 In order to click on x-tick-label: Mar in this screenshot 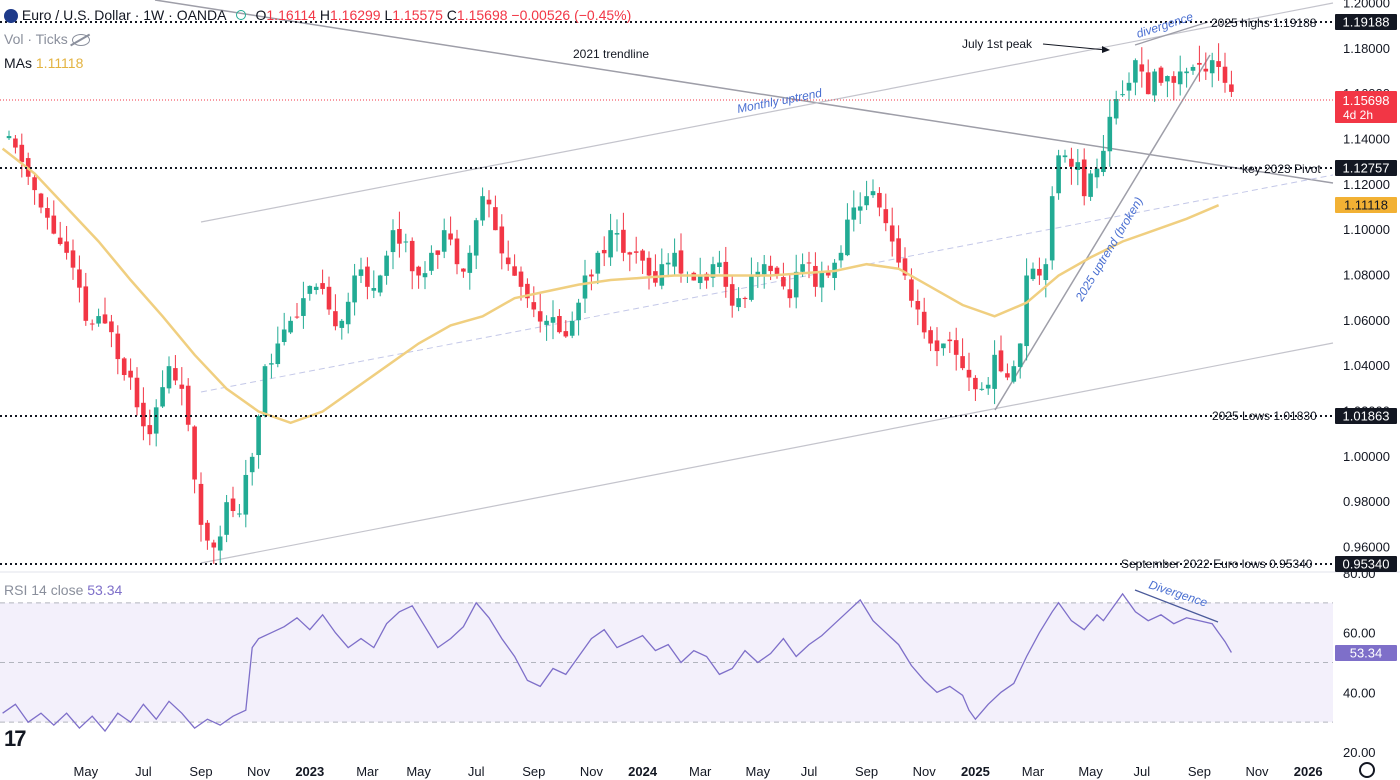, I will do `click(700, 771)`.